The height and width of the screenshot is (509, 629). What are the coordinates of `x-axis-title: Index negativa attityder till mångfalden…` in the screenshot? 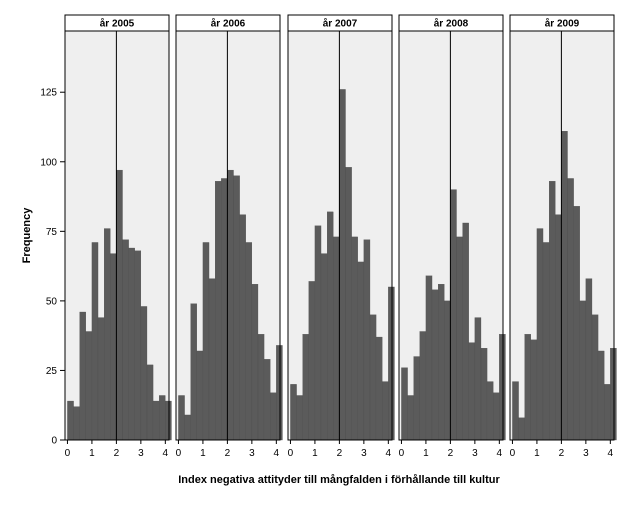 It's located at (339, 480).